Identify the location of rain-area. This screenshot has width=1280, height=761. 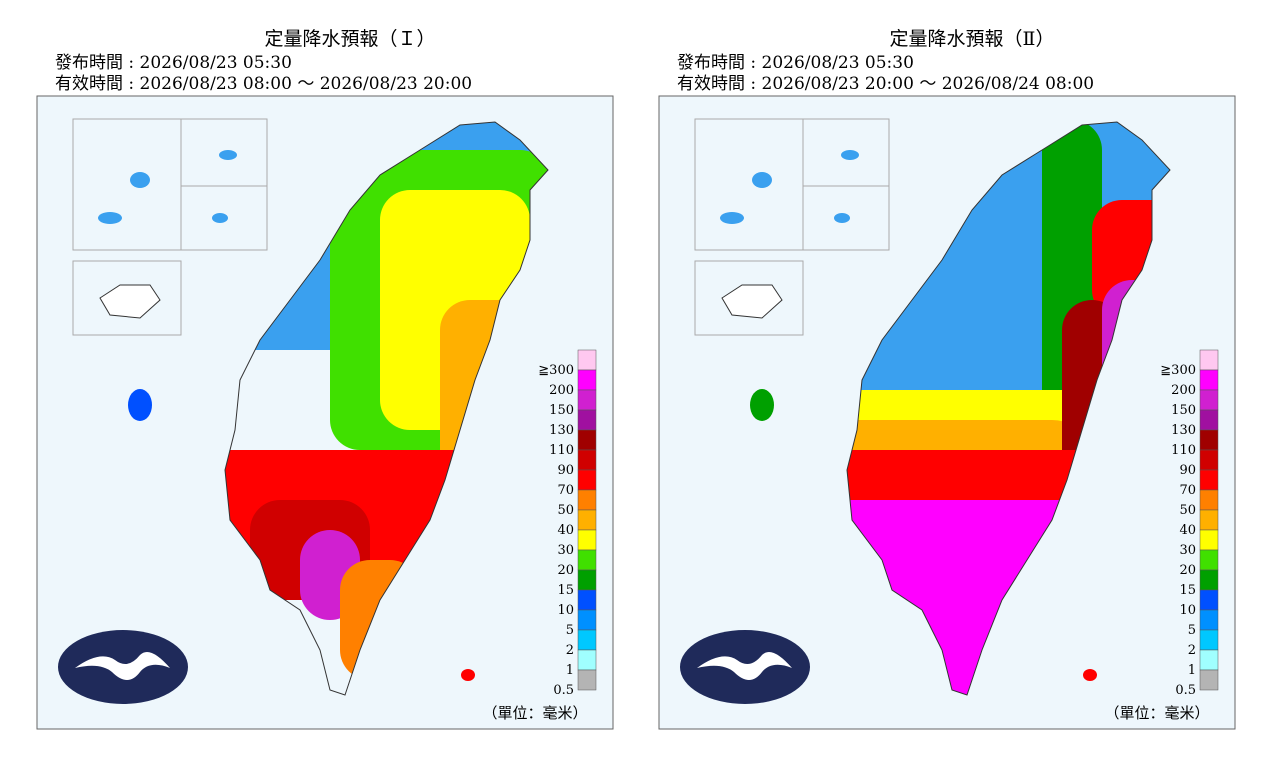
(984, 480).